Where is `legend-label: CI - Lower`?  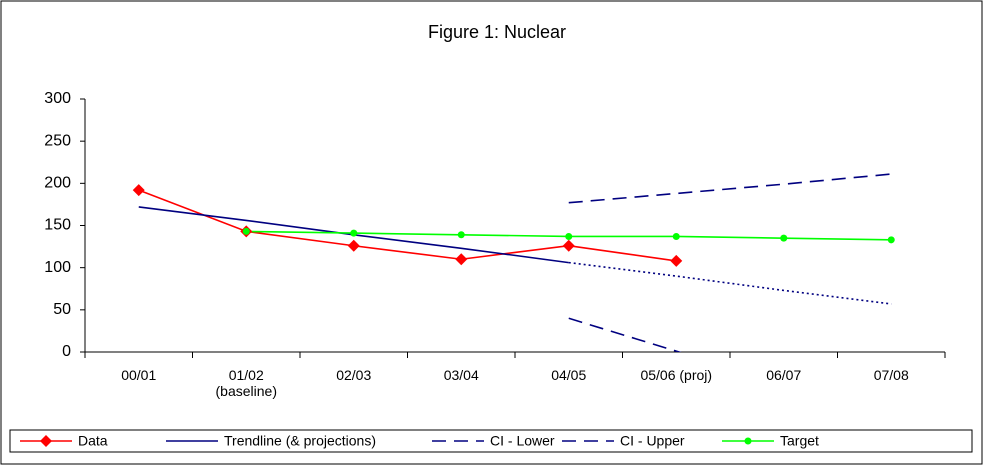
legend-label: CI - Lower is located at coordinates (522, 441).